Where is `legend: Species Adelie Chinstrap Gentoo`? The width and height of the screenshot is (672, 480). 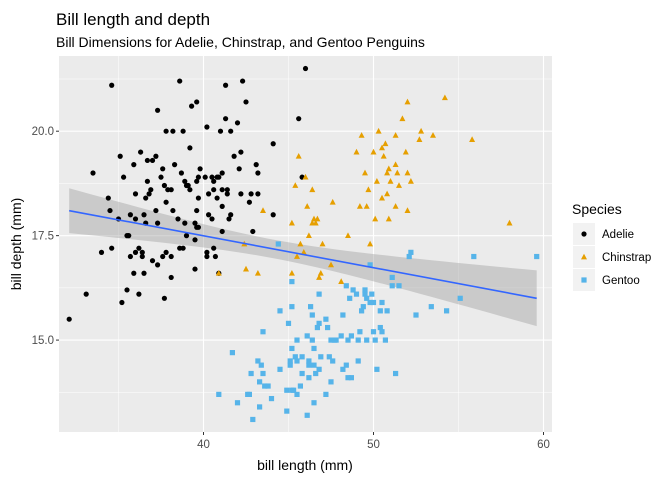 legend: Species Adelie Chinstrap Gentoo is located at coordinates (611, 246).